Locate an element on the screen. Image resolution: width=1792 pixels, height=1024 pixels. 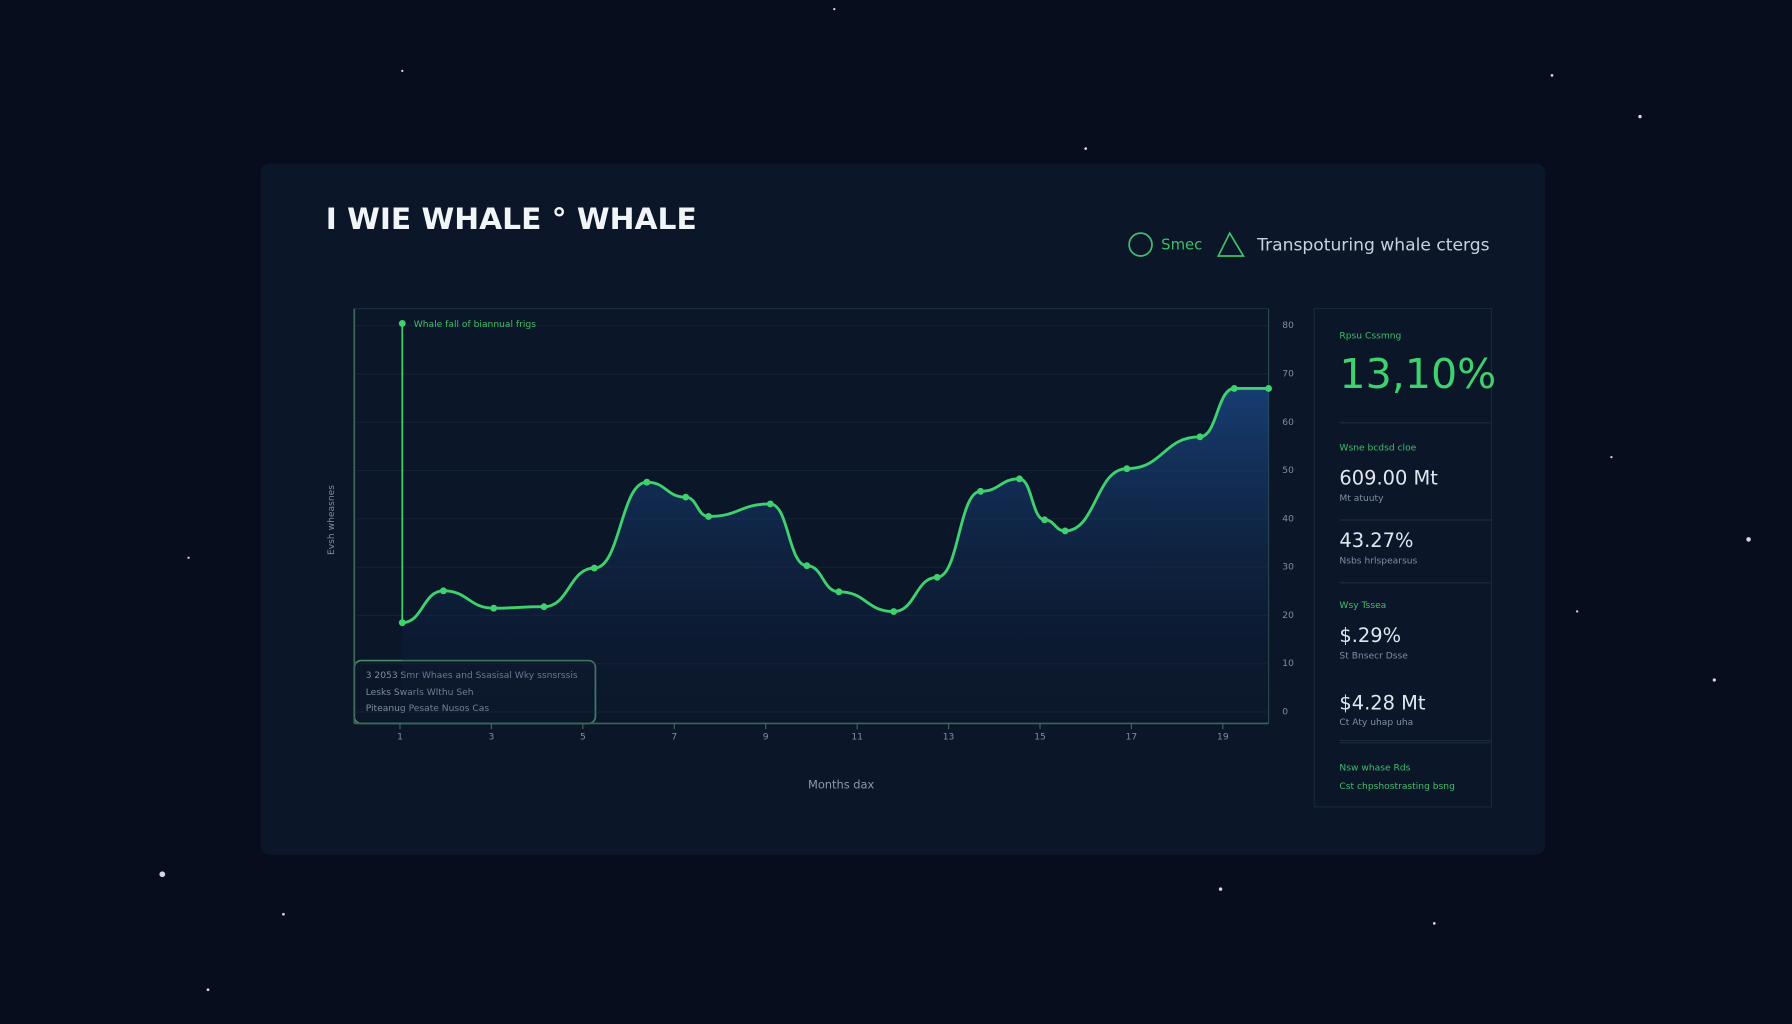
y-tick-label: 0 is located at coordinates (1285, 713).